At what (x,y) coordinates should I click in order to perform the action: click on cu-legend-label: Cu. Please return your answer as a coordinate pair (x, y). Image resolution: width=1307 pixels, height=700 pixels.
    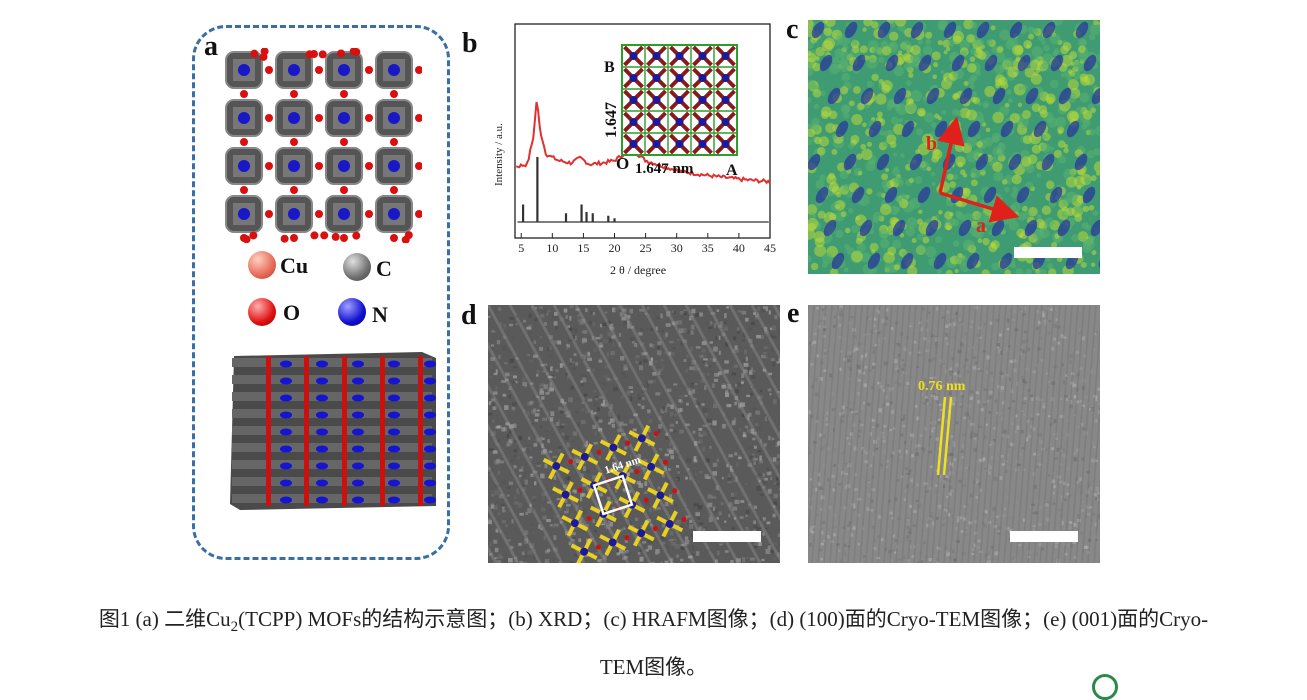
    Looking at the image, I should click on (294, 266).